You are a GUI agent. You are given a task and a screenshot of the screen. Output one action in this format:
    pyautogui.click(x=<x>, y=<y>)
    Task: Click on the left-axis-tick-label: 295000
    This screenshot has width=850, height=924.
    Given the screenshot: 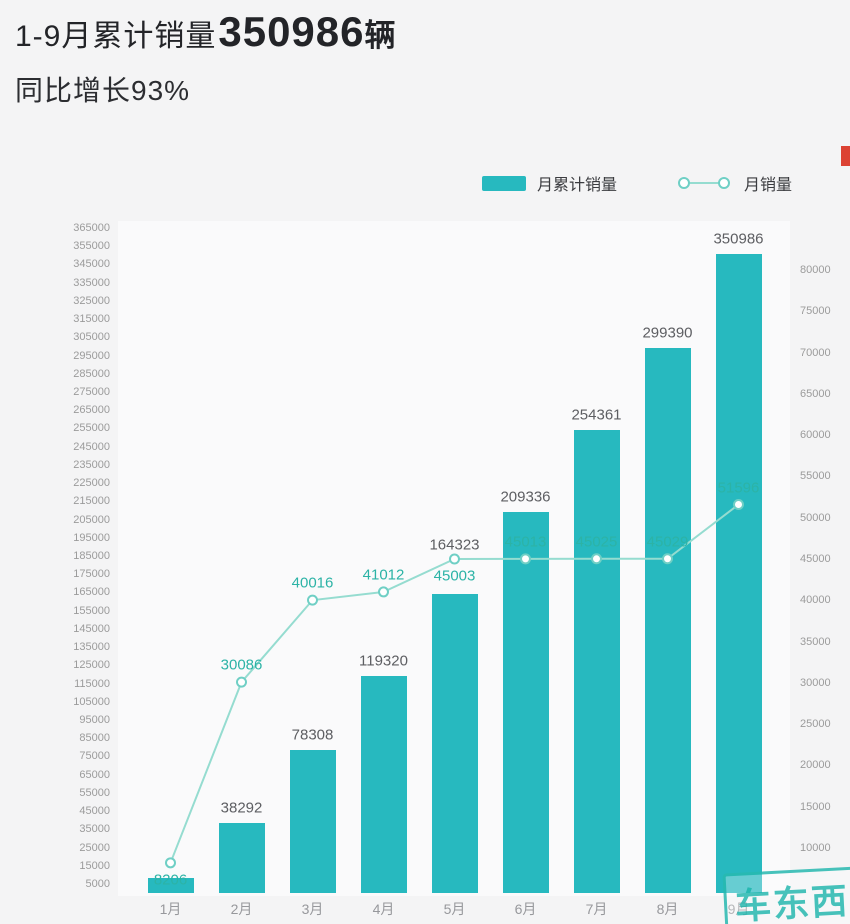 What is the action you would take?
    pyautogui.click(x=91, y=355)
    